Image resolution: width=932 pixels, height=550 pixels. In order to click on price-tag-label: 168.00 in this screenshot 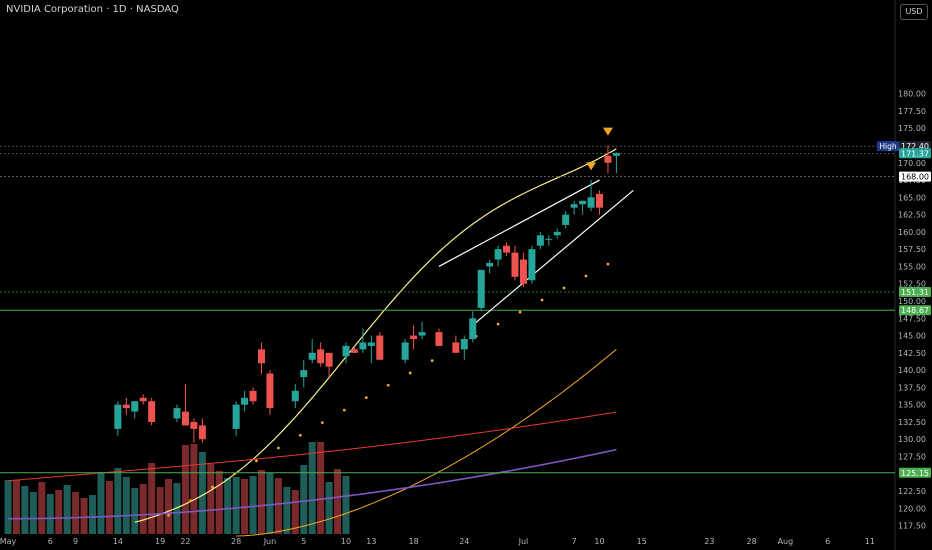, I will do `click(915, 177)`.